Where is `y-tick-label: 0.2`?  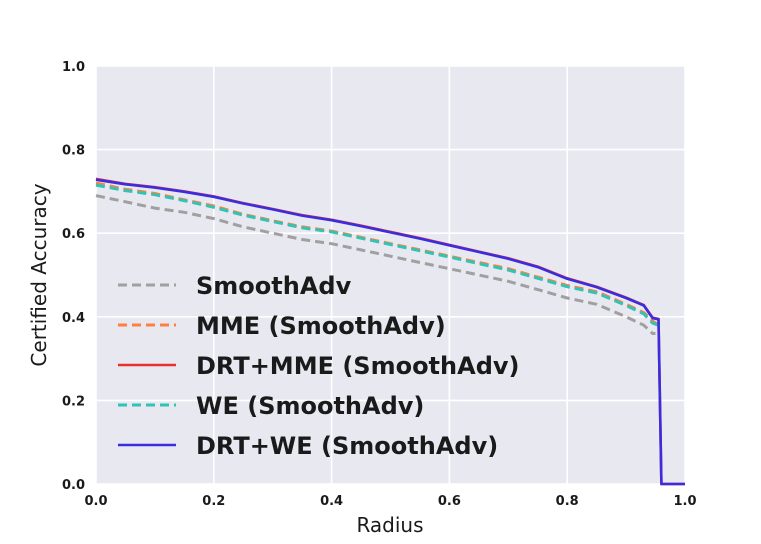 y-tick-label: 0.2 is located at coordinates (73, 401).